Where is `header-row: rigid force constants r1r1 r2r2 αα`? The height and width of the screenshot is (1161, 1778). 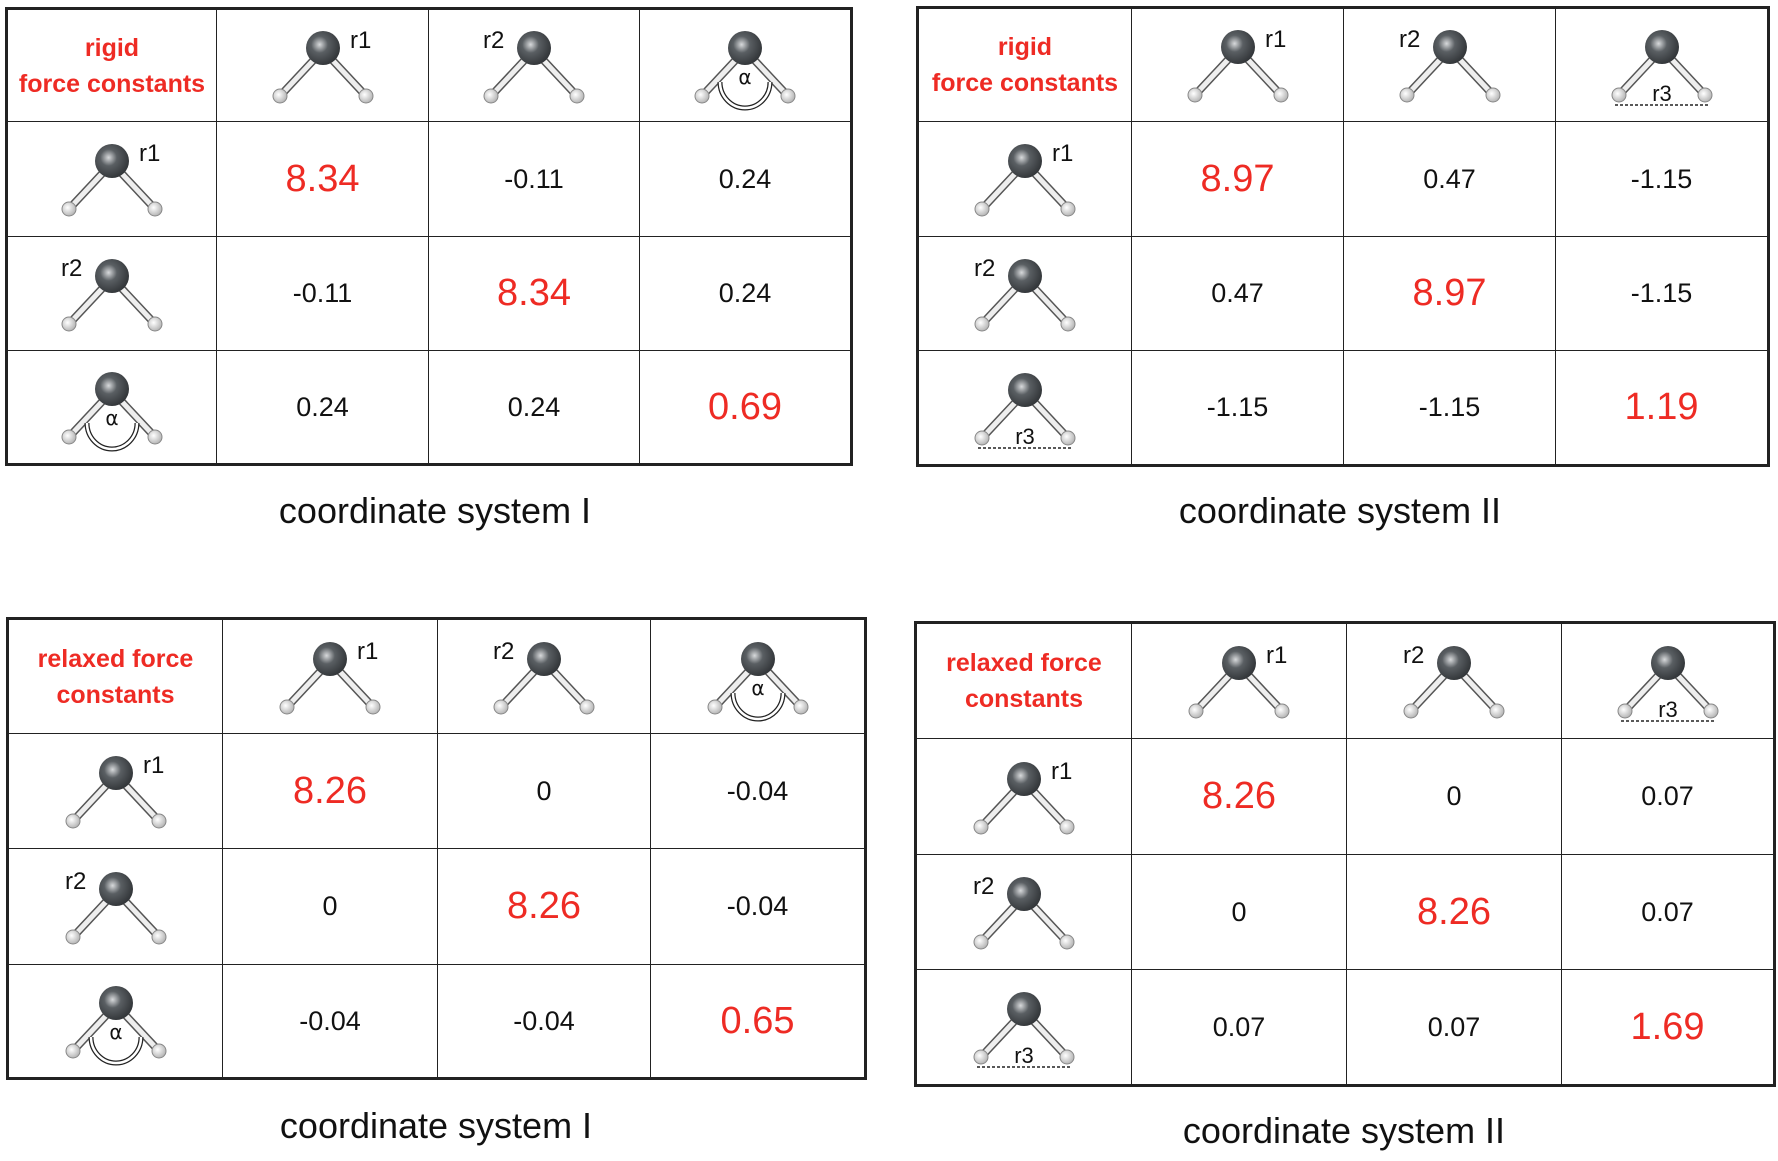 header-row: rigid force constants r1r1 r2r2 αα is located at coordinates (429, 65).